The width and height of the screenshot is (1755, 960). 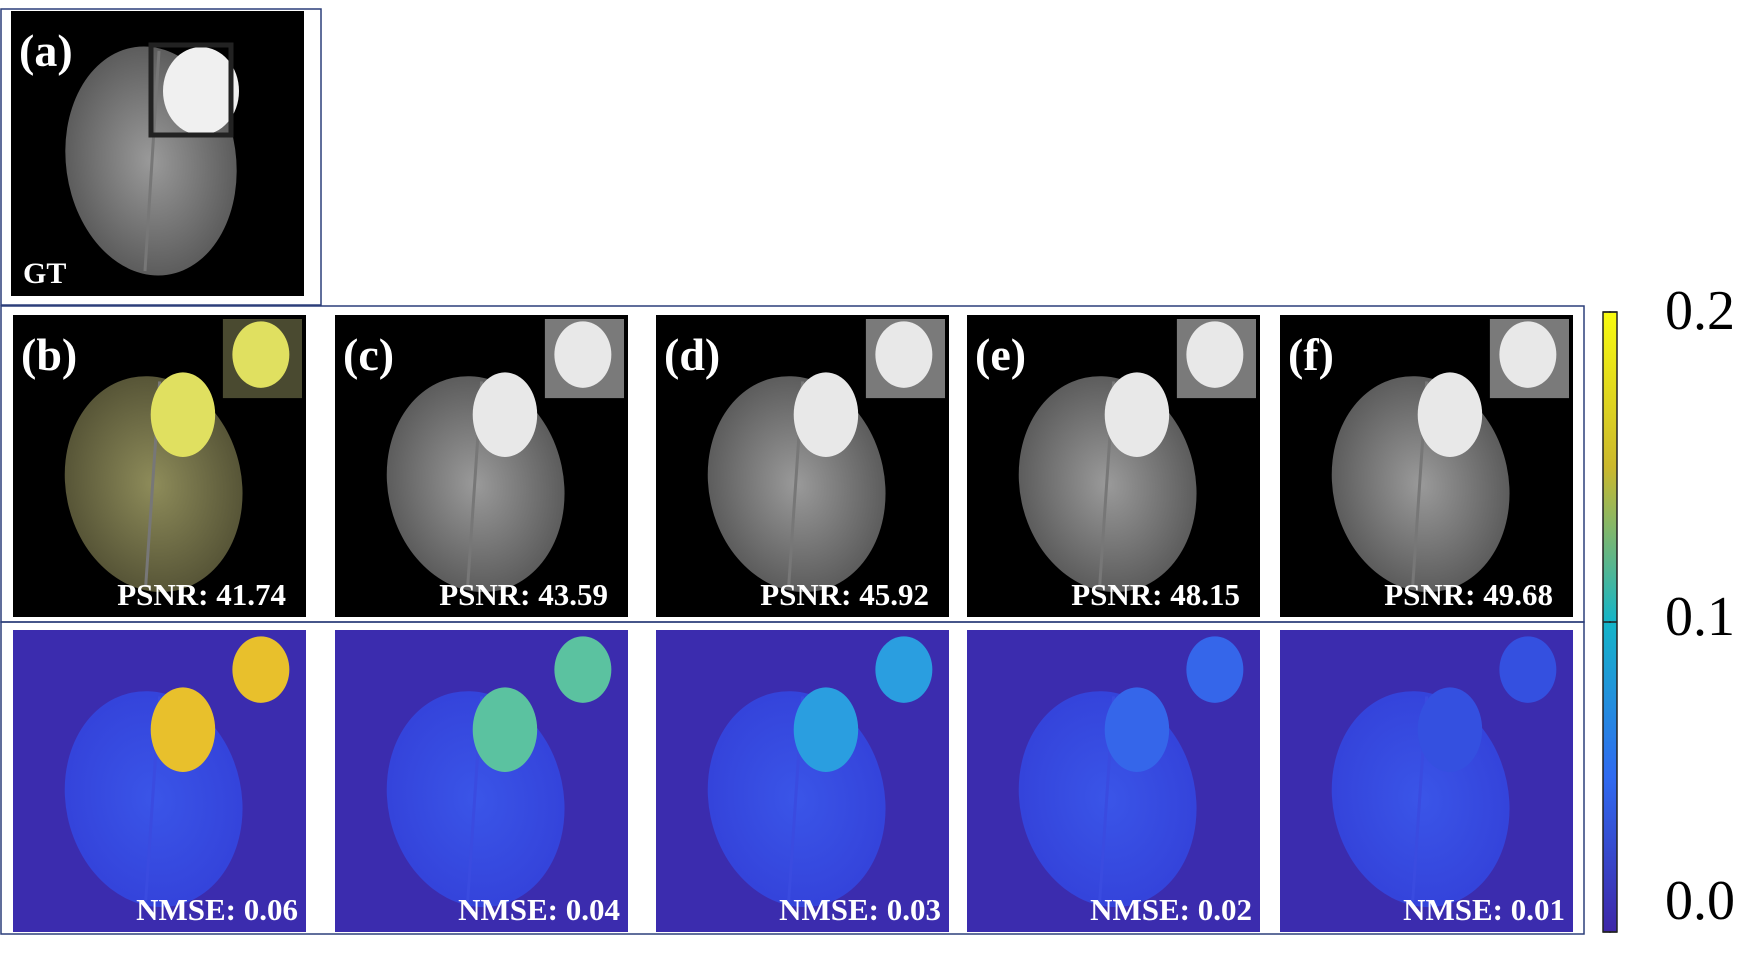 I want to click on colorbar-tick-label: 0.2, so click(x=1700, y=311).